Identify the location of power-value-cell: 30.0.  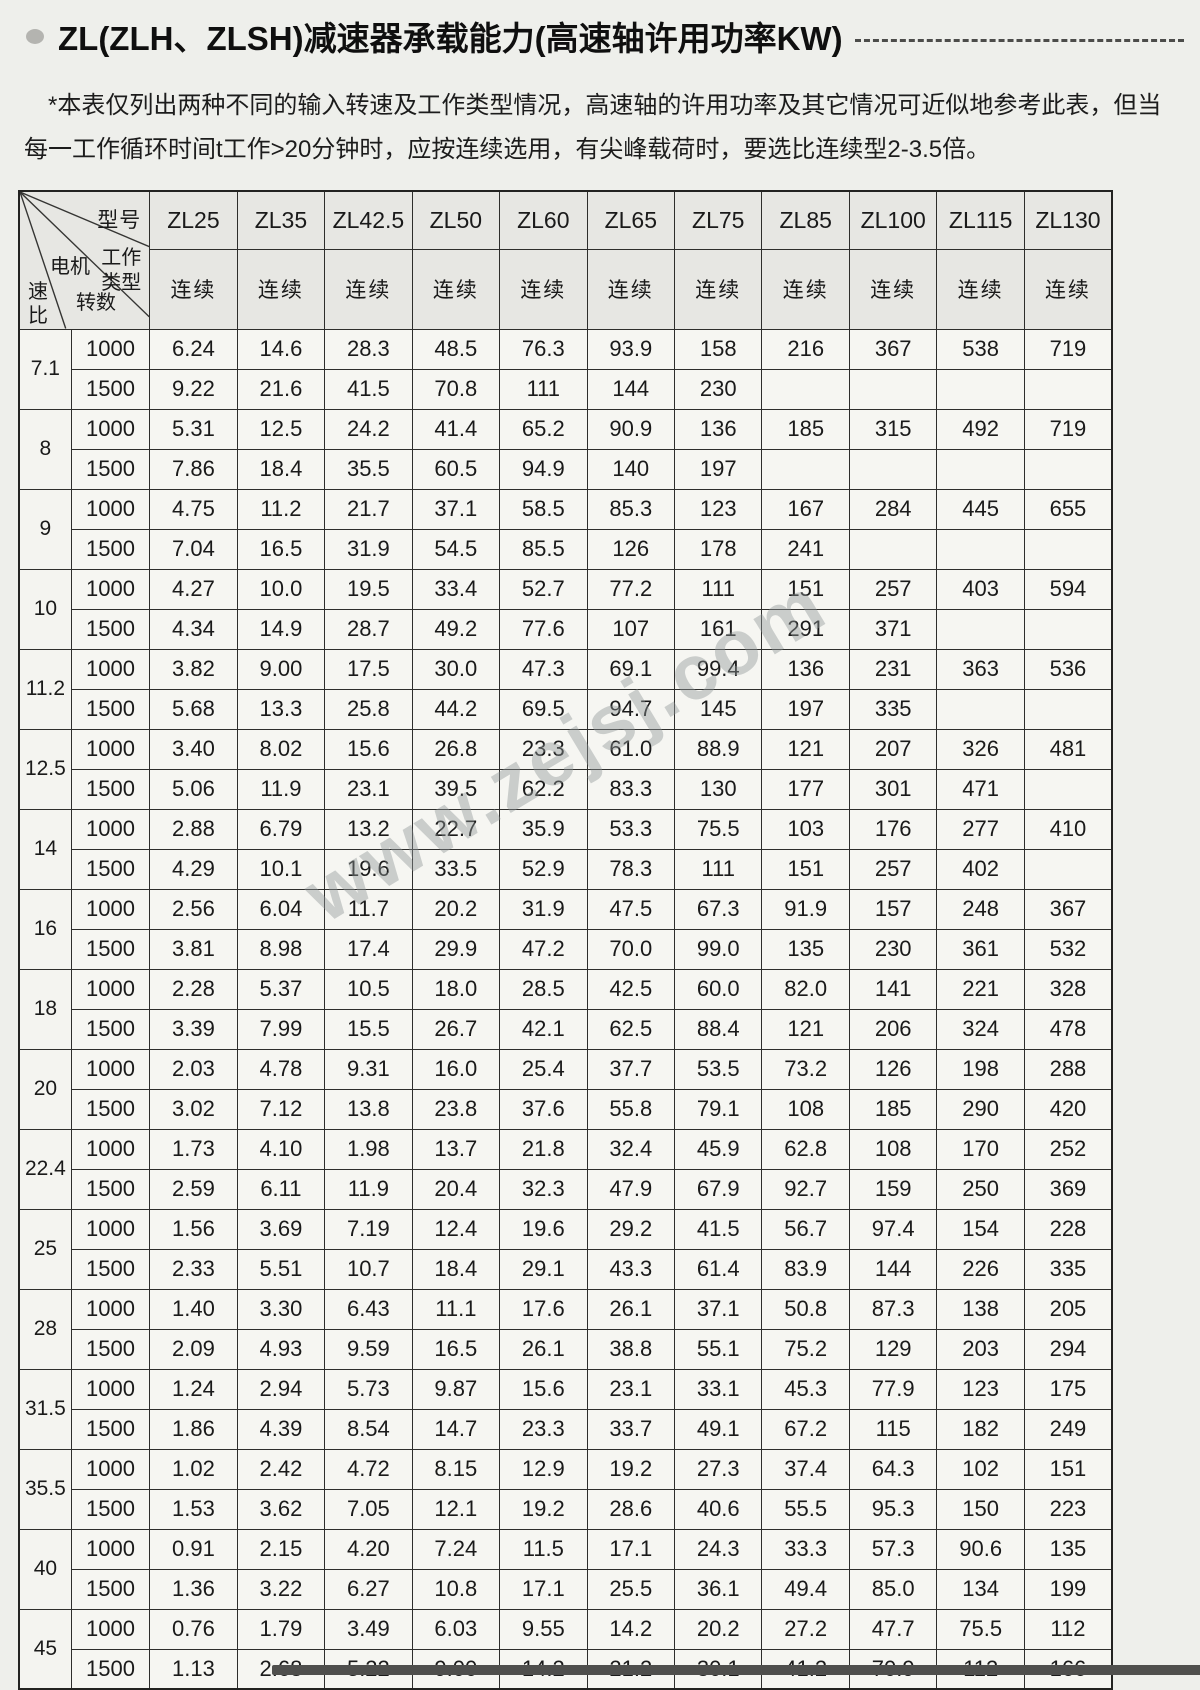
(456, 669).